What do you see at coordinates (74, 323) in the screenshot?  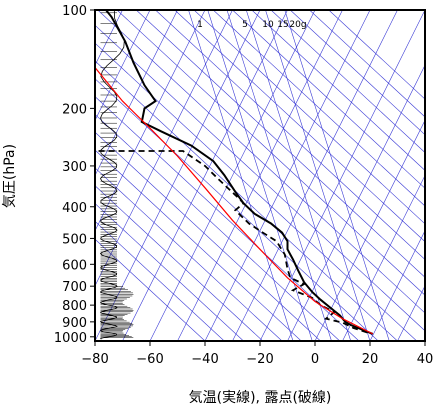 I see `y-tick-label: 900` at bounding box center [74, 323].